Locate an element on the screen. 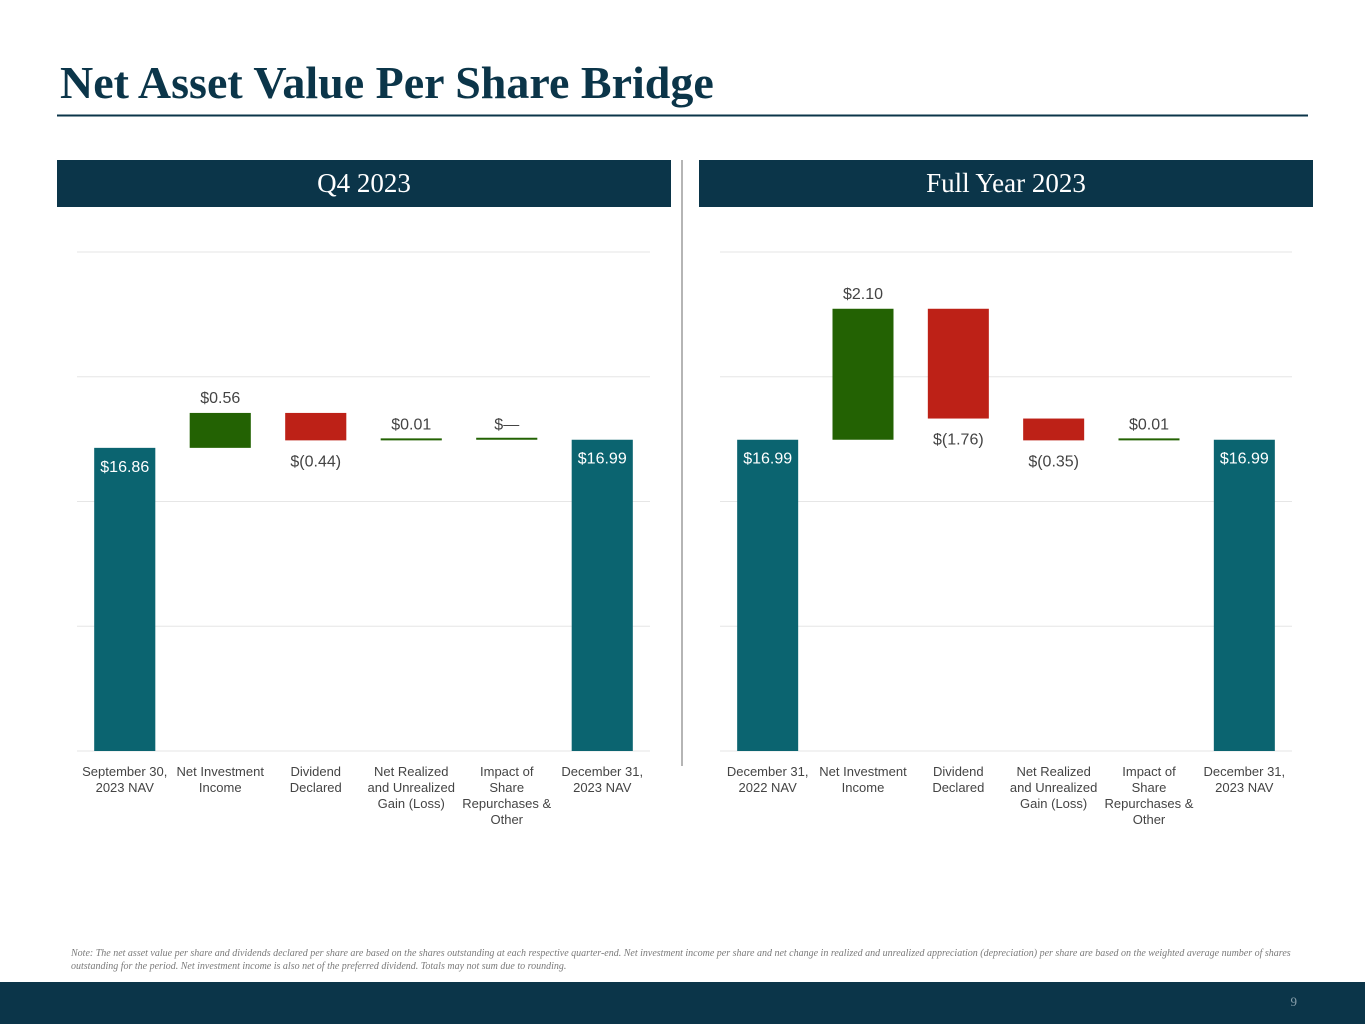  value-label: $(1.76) is located at coordinates (958, 440).